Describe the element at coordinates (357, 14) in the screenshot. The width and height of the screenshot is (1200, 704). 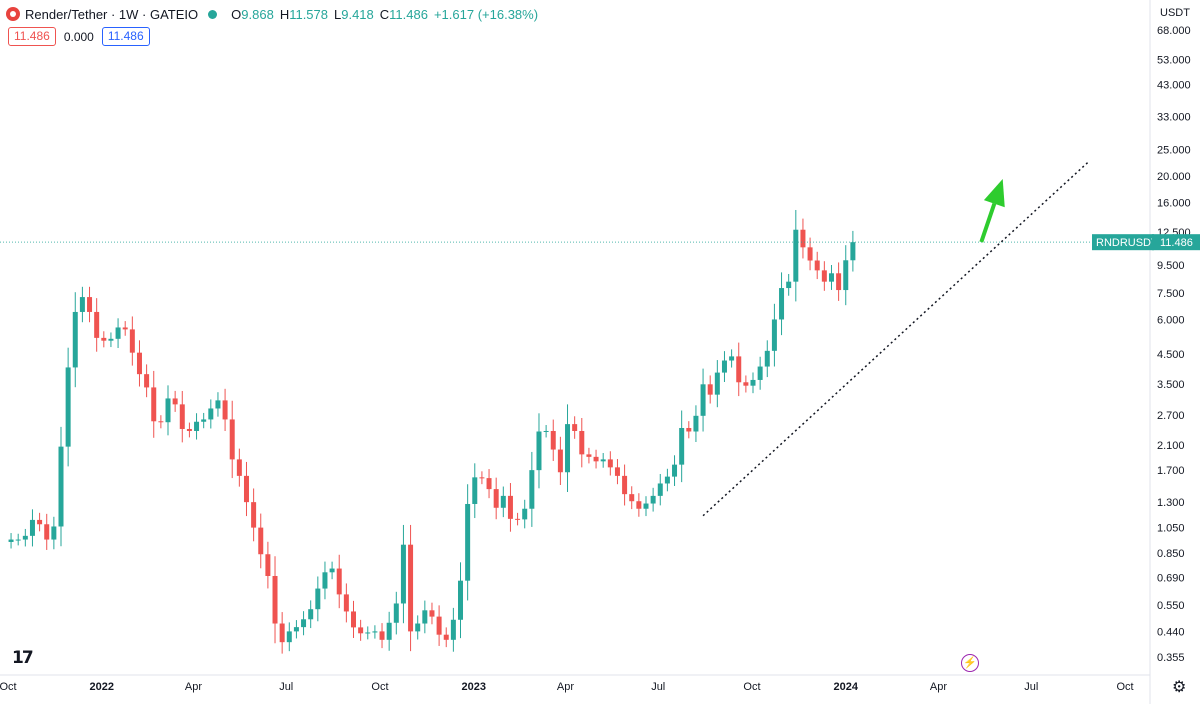
I see `low-value: 9.418` at that location.